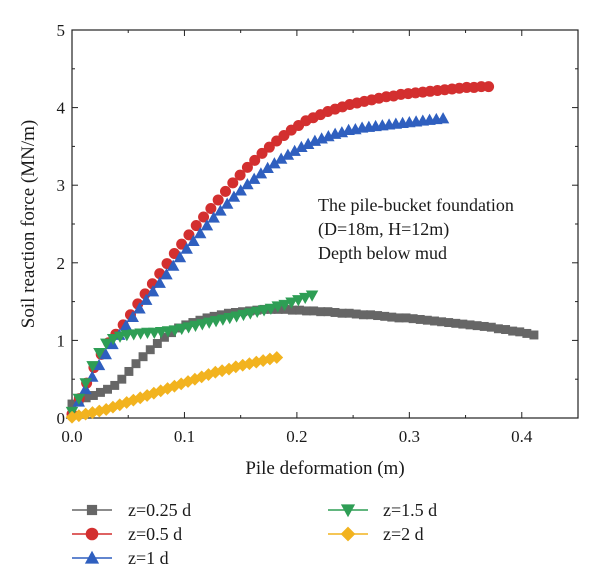 This screenshot has height=586, width=600. Describe the element at coordinates (148, 558) in the screenshot. I see `legend-label: z=1 d` at that location.